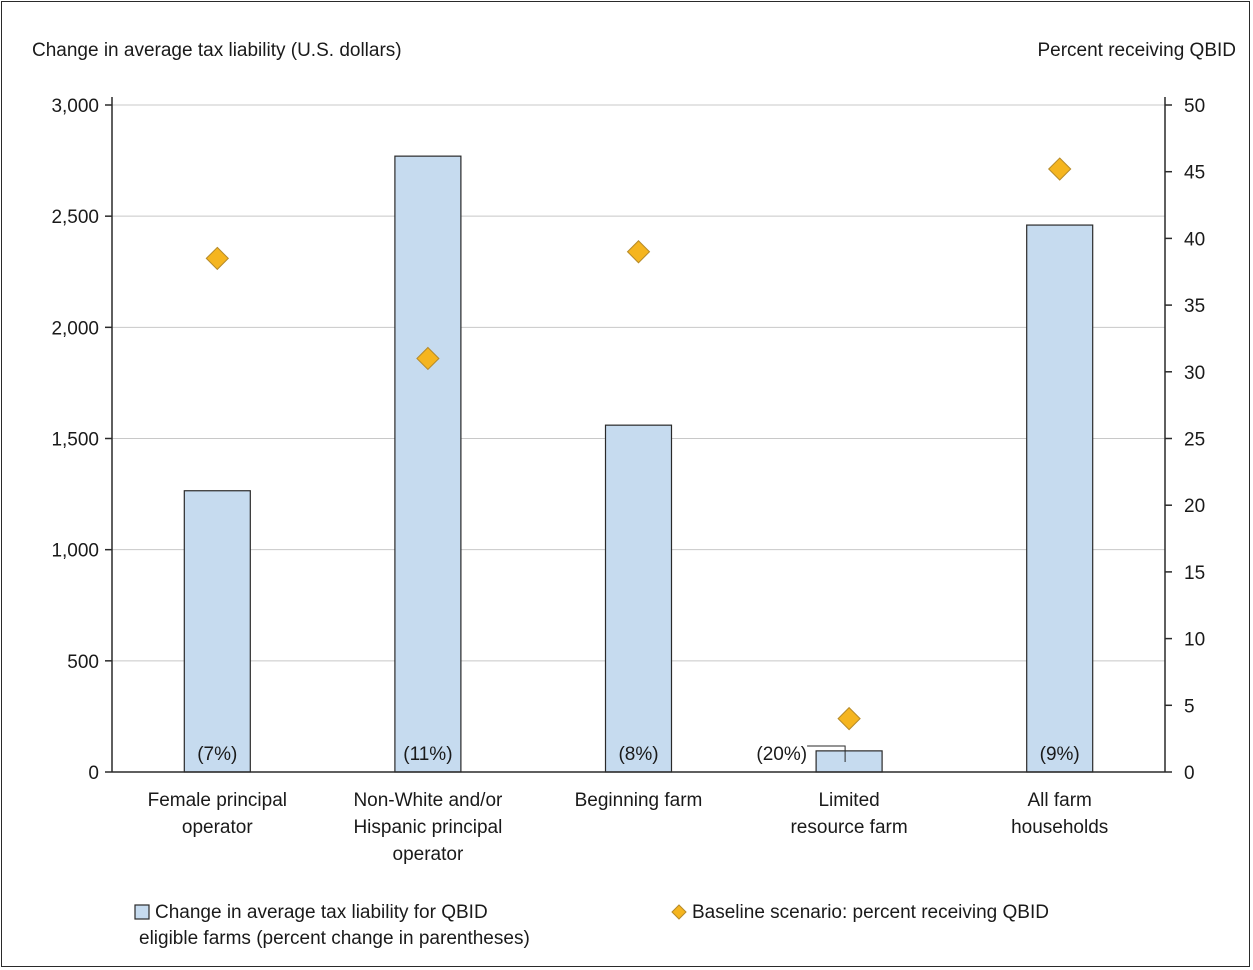  What do you see at coordinates (1194, 440) in the screenshot?
I see `right-tick-label: 25` at bounding box center [1194, 440].